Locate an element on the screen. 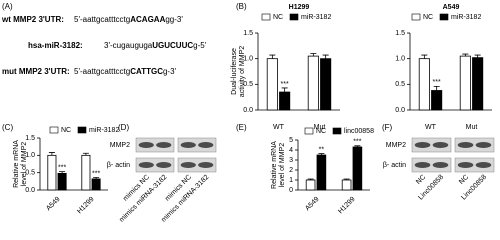  panel-label: (E) is located at coordinates (241, 127).